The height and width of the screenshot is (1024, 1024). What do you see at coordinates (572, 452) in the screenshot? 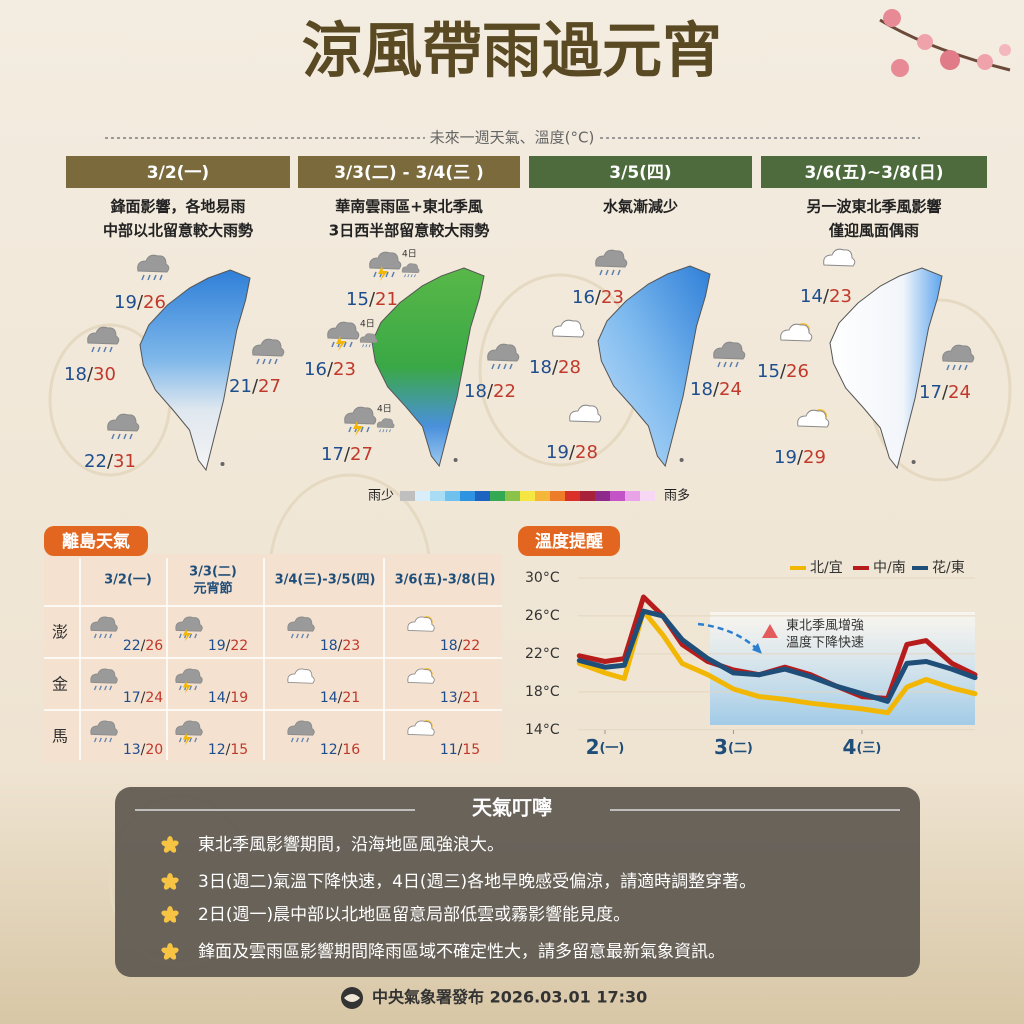
I see `temperature: 19/28` at bounding box center [572, 452].